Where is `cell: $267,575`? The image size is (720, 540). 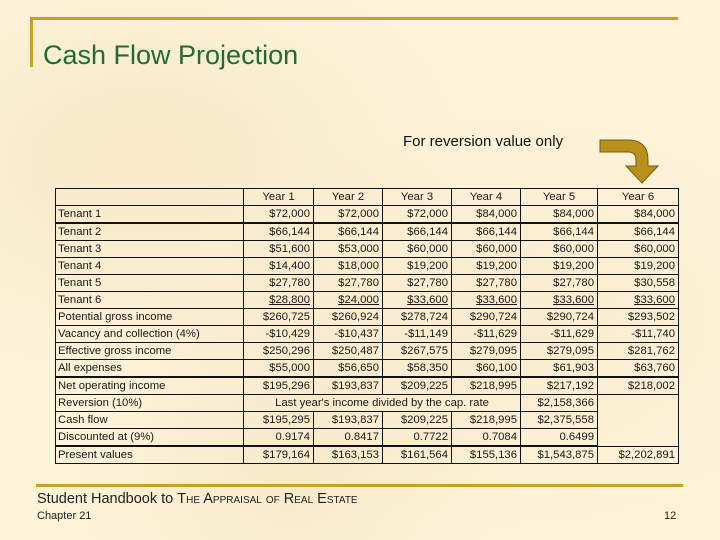 cell: $267,575 is located at coordinates (417, 351).